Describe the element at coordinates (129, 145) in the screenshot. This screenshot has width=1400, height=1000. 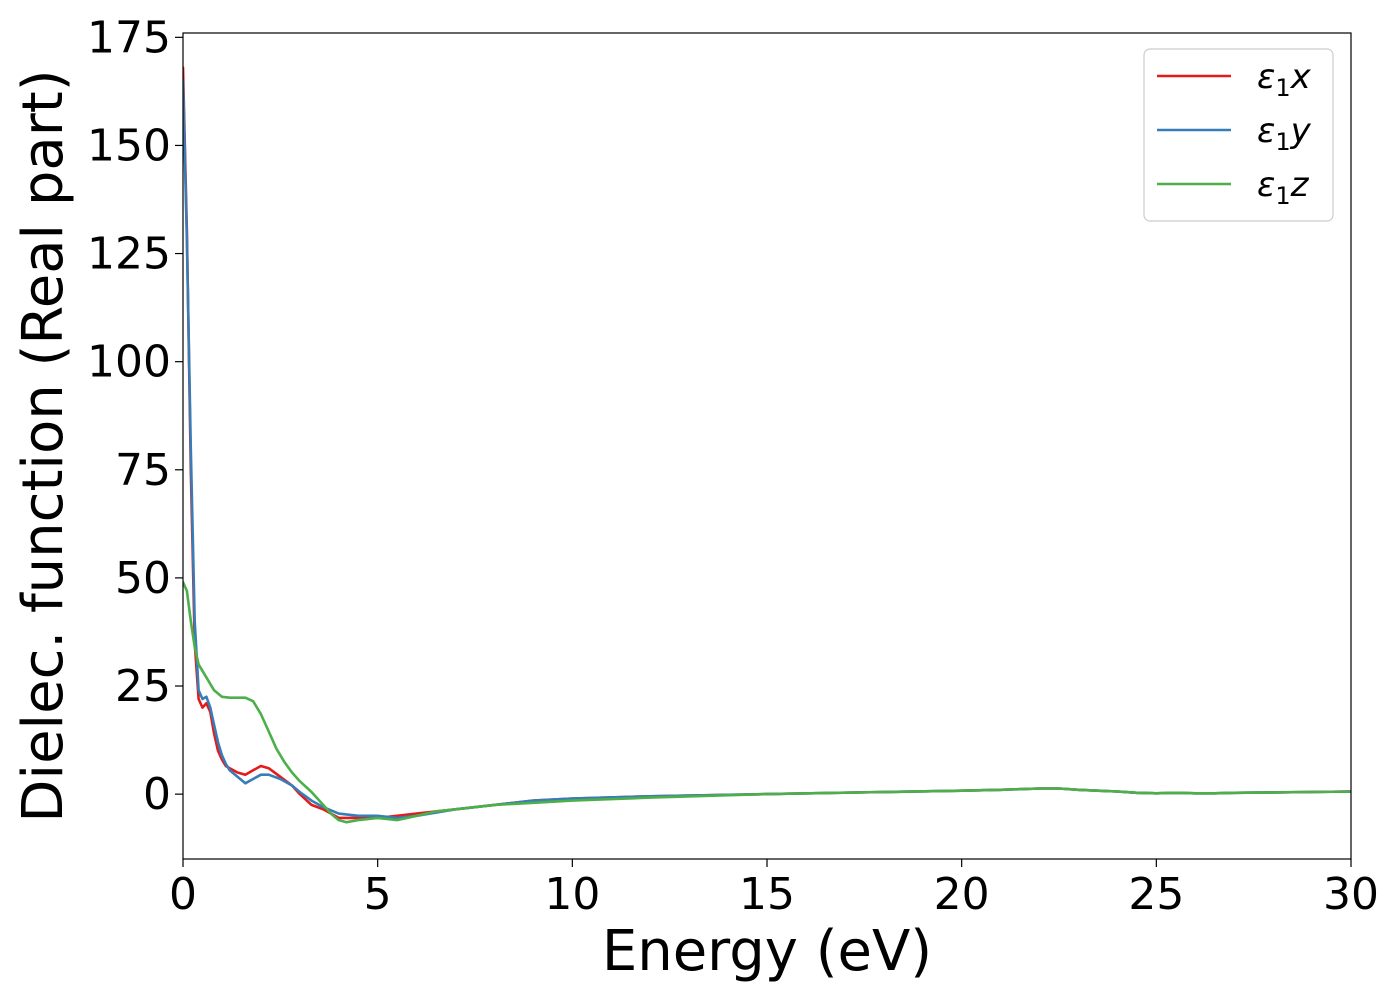
I see `y-tick-label: 150` at that location.